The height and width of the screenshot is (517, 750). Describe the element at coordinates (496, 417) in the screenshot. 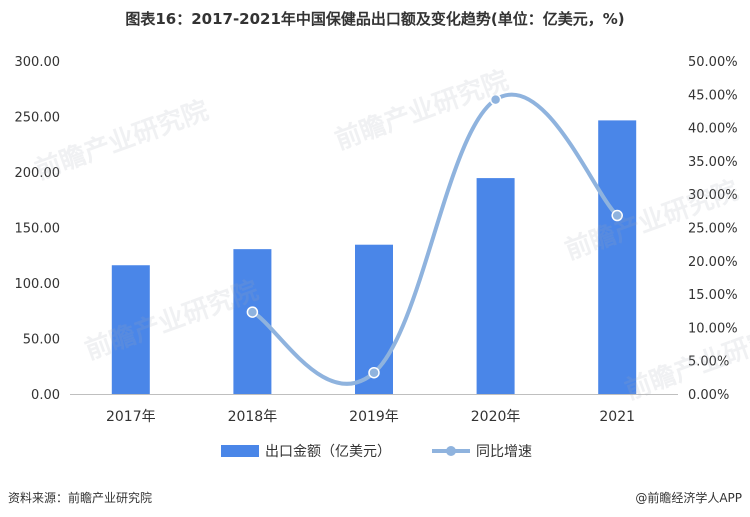

I see `x-tick-label: 2020年` at that location.